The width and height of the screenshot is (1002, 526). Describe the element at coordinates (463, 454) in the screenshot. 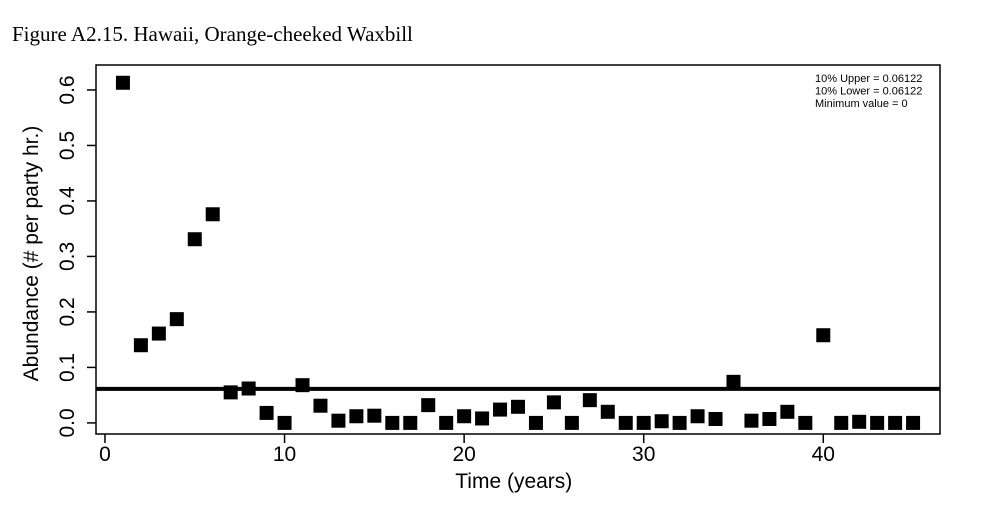

I see `x-tick-label: 20` at that location.